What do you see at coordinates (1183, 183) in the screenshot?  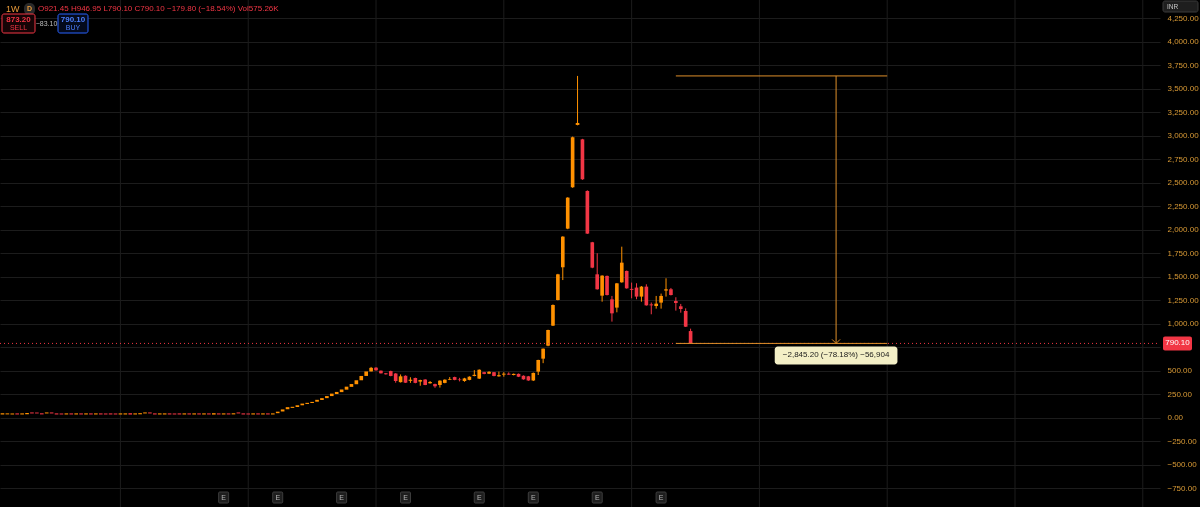 I see `y-tick-label: 2,500.00` at bounding box center [1183, 183].